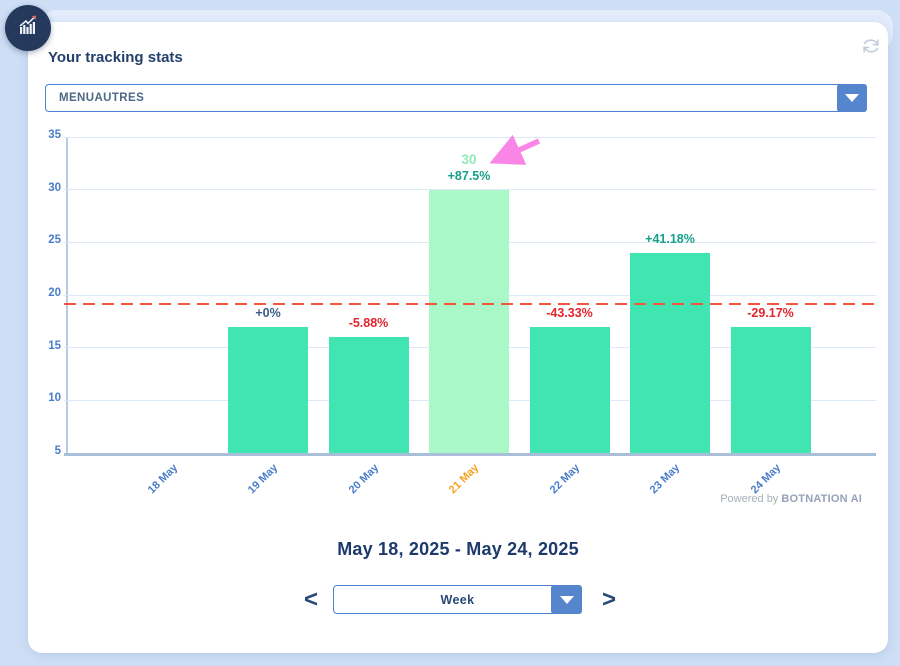 The width and height of the screenshot is (900, 666). I want to click on x-axis-tick-24-may: 24 May, so click(765, 479).